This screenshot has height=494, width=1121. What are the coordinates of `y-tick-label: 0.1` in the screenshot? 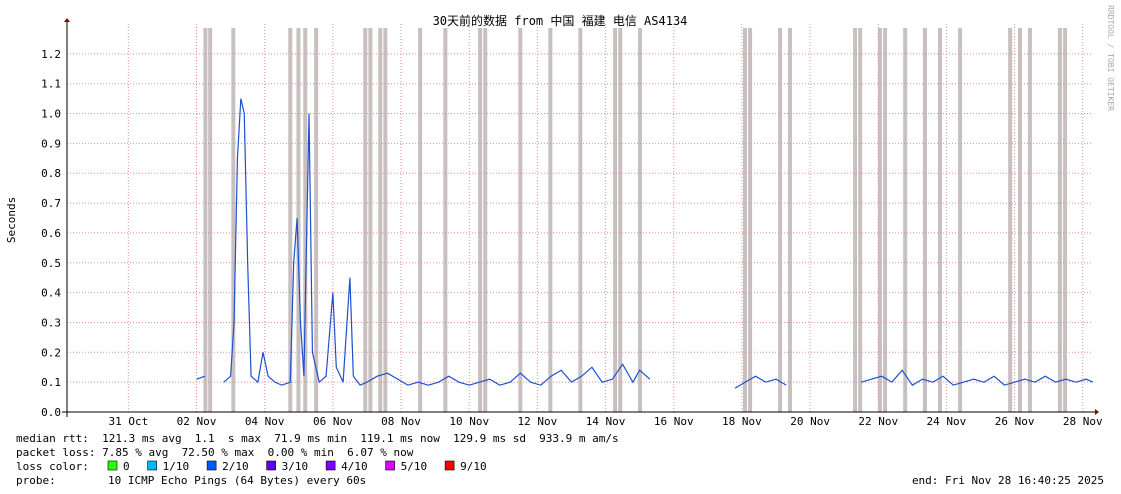 It's located at (51, 382).